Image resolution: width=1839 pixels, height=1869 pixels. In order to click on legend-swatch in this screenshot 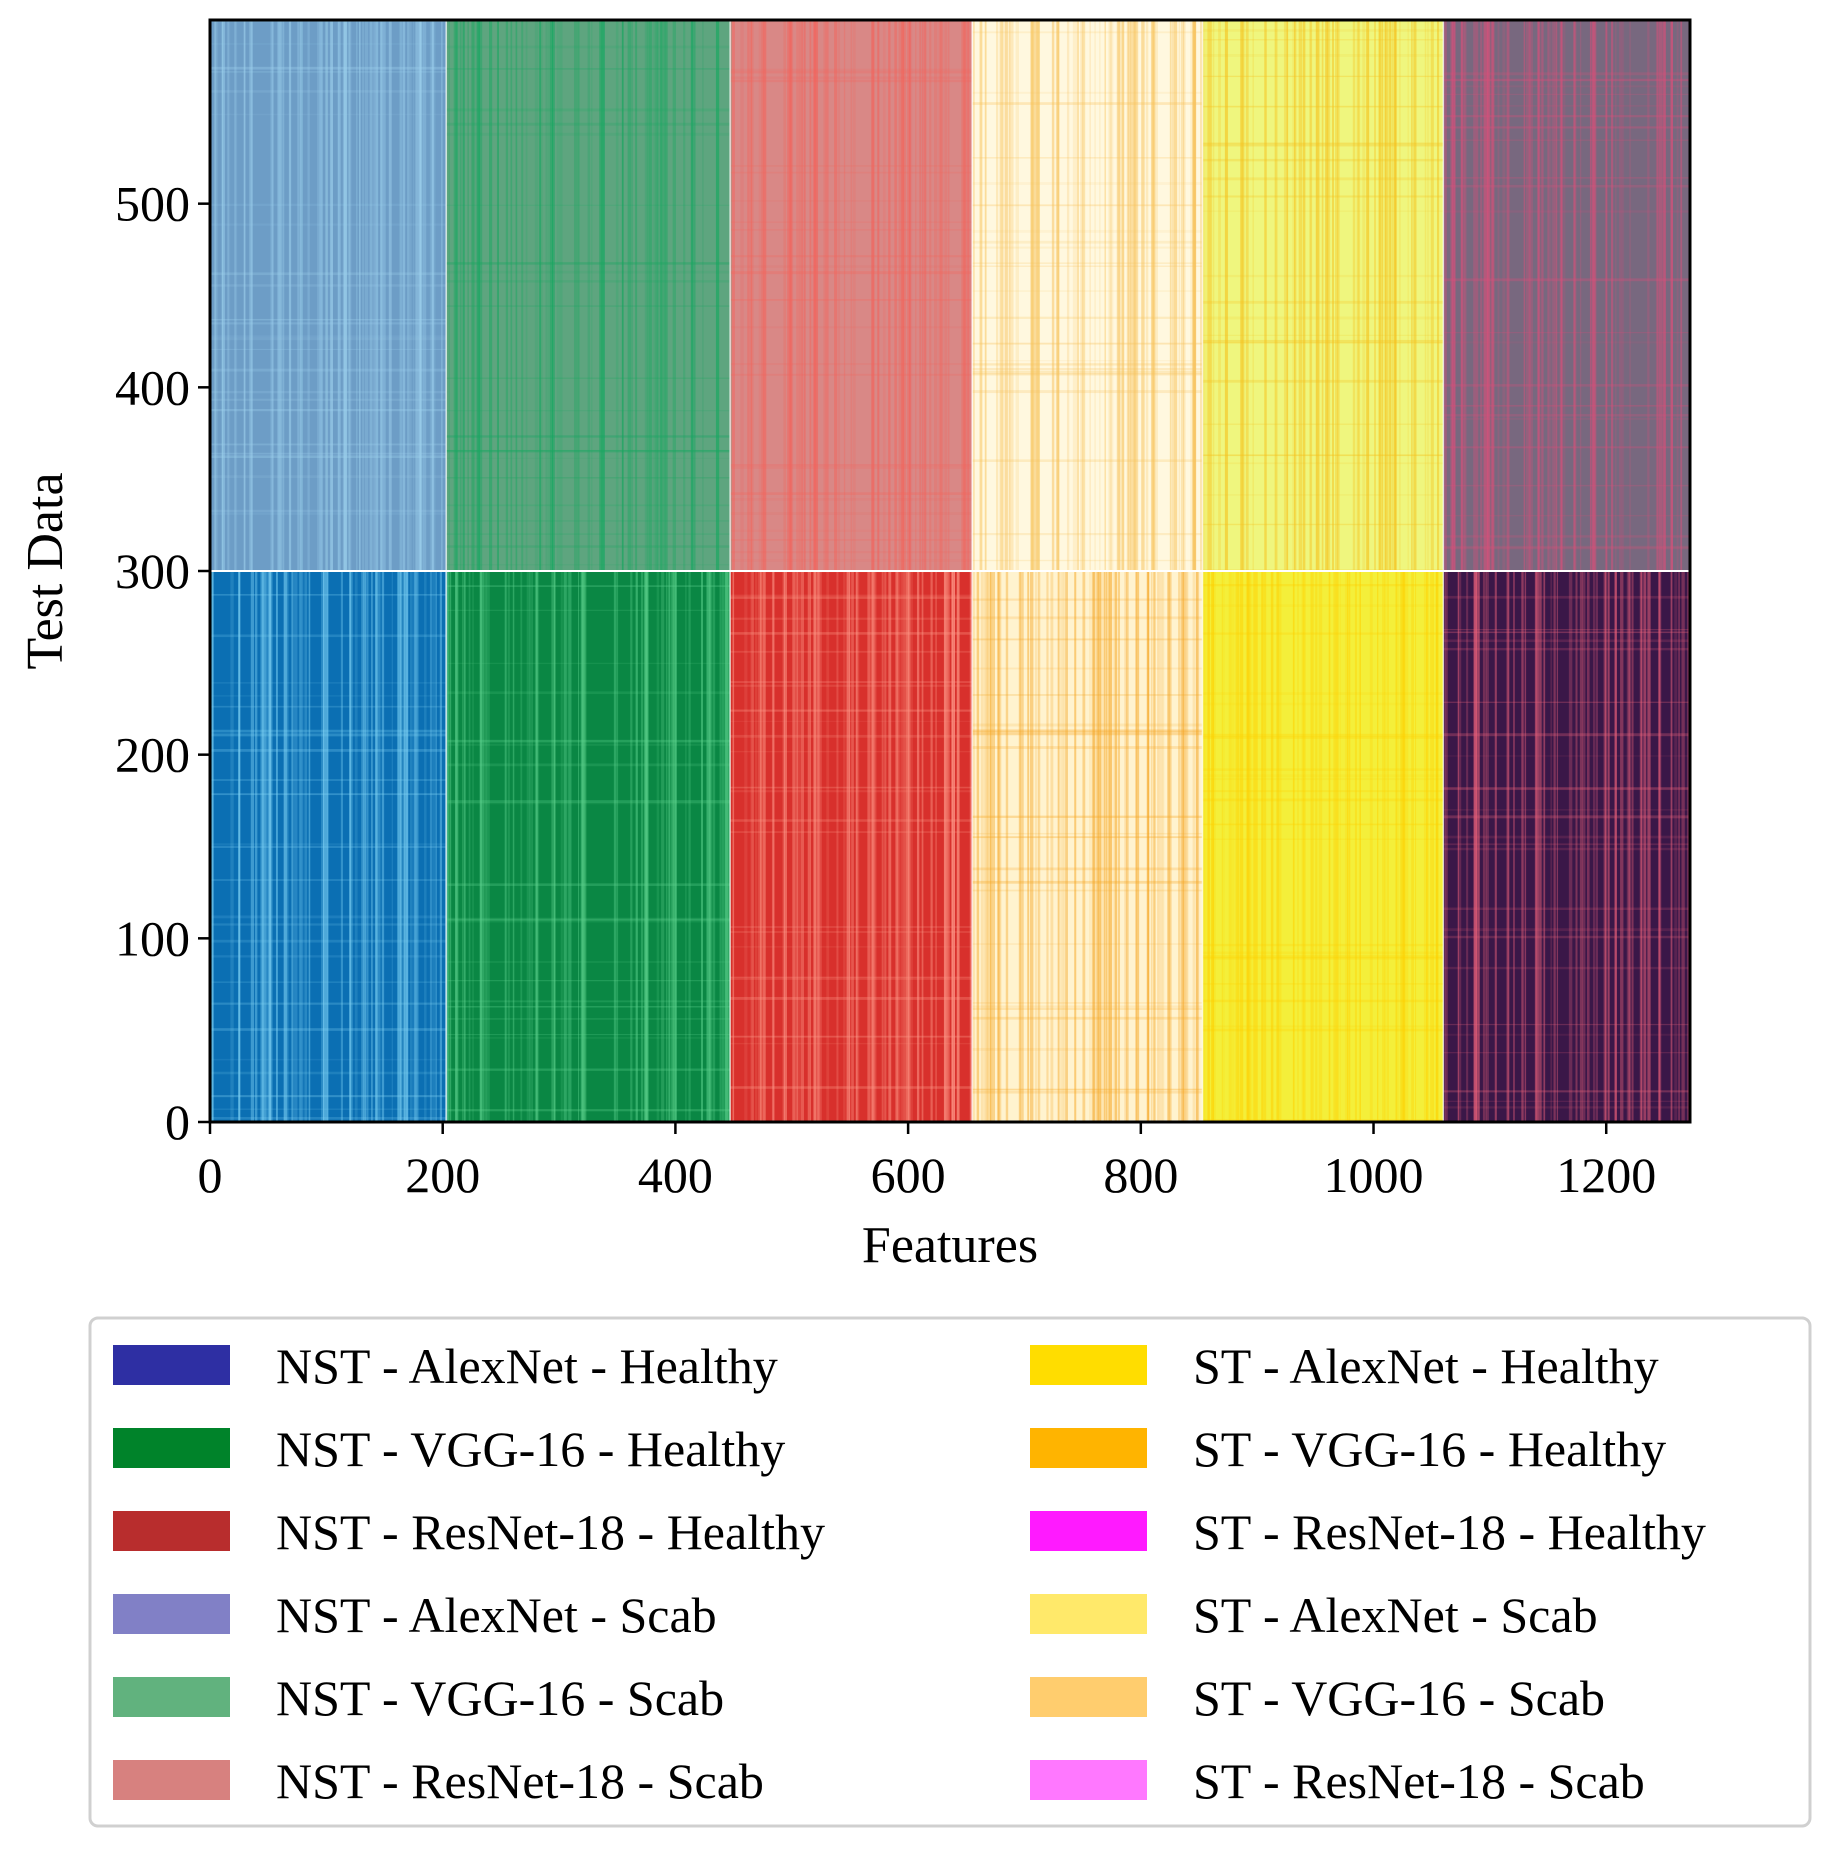, I will do `click(171, 1365)`.